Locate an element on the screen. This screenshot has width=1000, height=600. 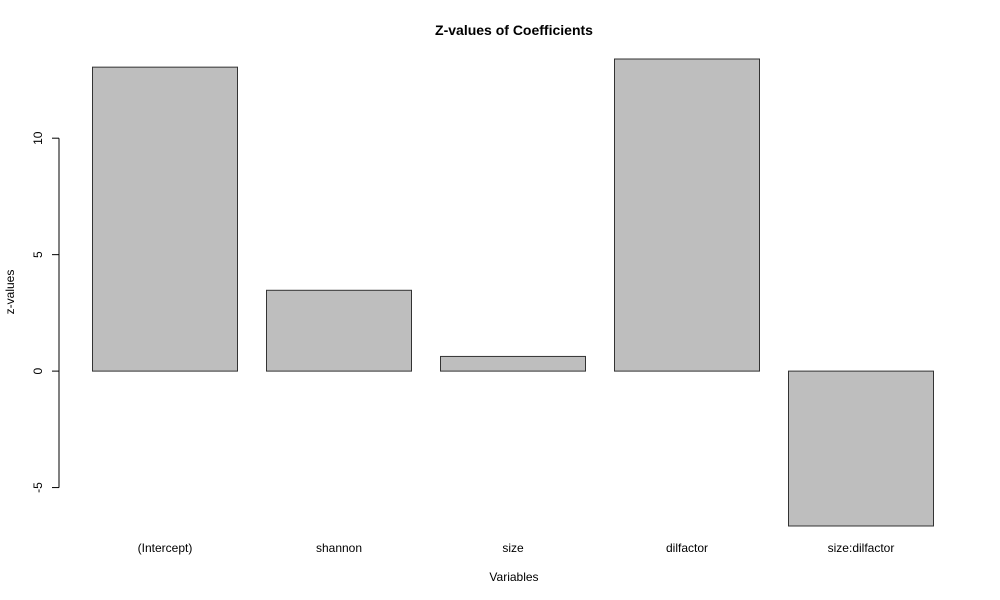
x-tick-label: shannon is located at coordinates (339, 548).